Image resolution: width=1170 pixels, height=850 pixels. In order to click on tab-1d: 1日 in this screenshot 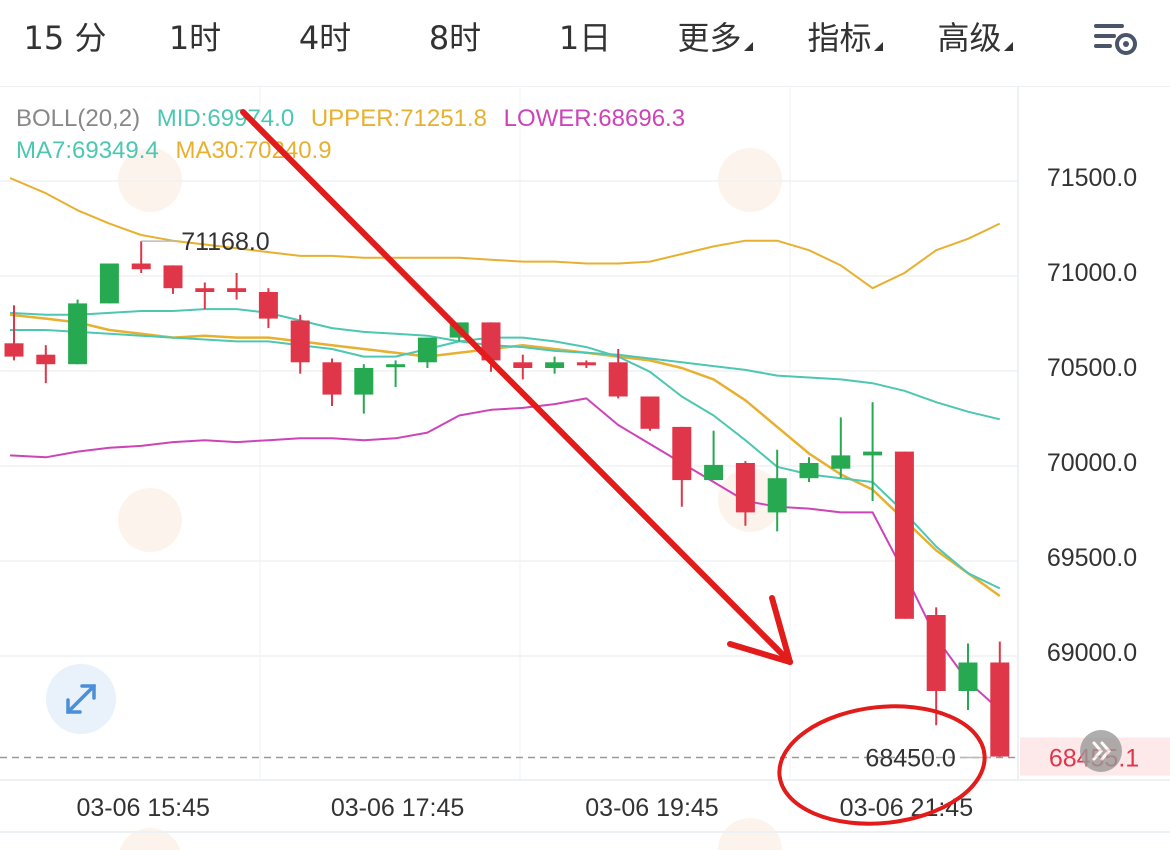, I will do `click(585, 43)`.